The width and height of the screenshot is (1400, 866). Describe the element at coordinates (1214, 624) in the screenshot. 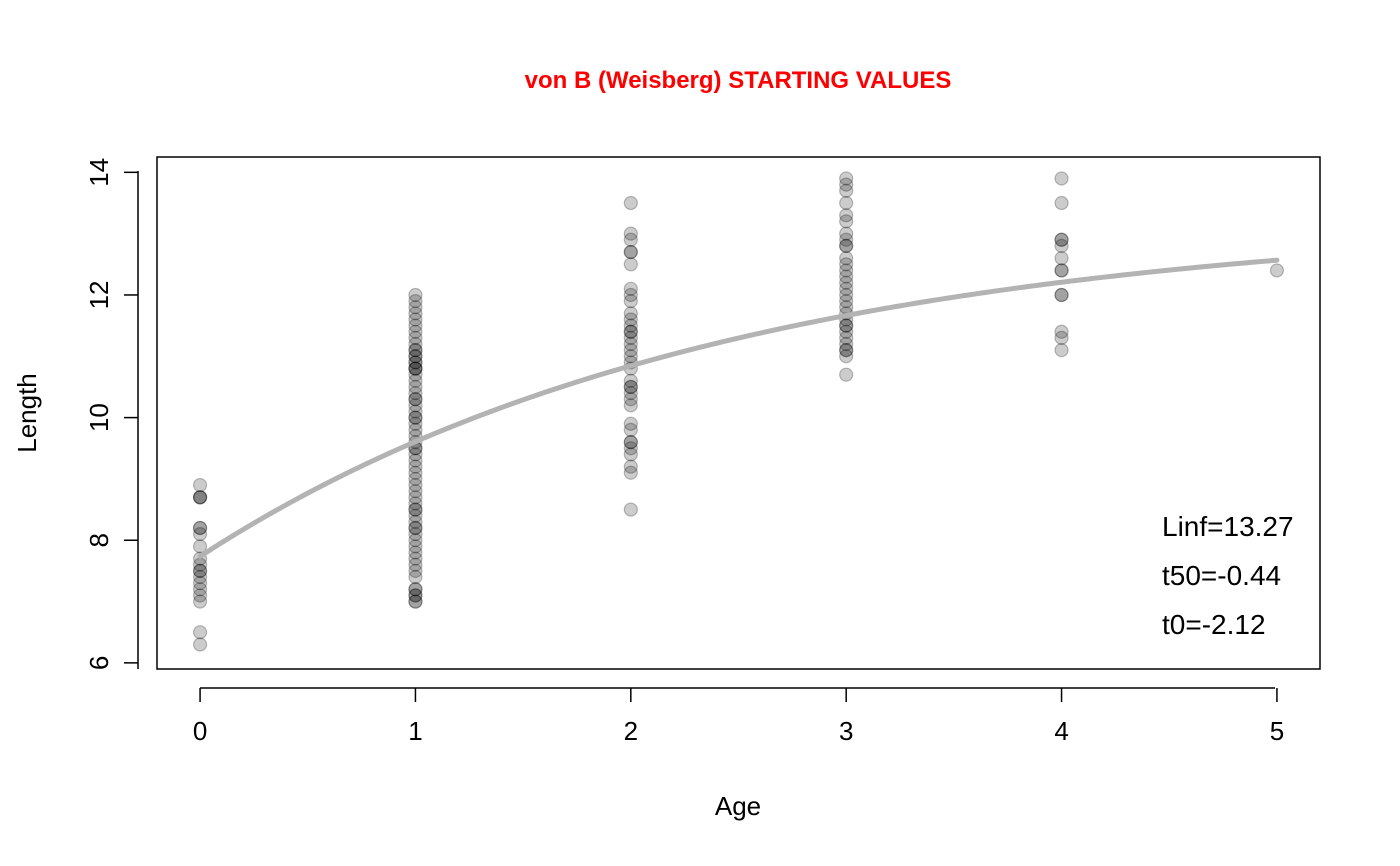

I see `annotation-t0: t0=-2.12` at that location.